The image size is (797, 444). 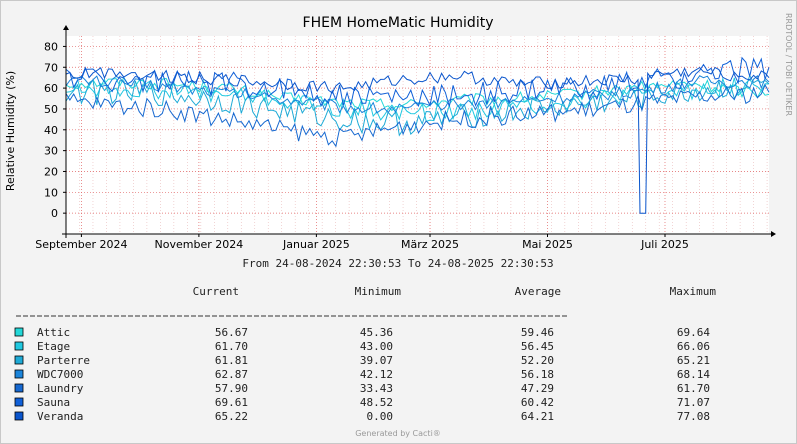 I want to click on legend-header-average: Average, so click(x=538, y=291).